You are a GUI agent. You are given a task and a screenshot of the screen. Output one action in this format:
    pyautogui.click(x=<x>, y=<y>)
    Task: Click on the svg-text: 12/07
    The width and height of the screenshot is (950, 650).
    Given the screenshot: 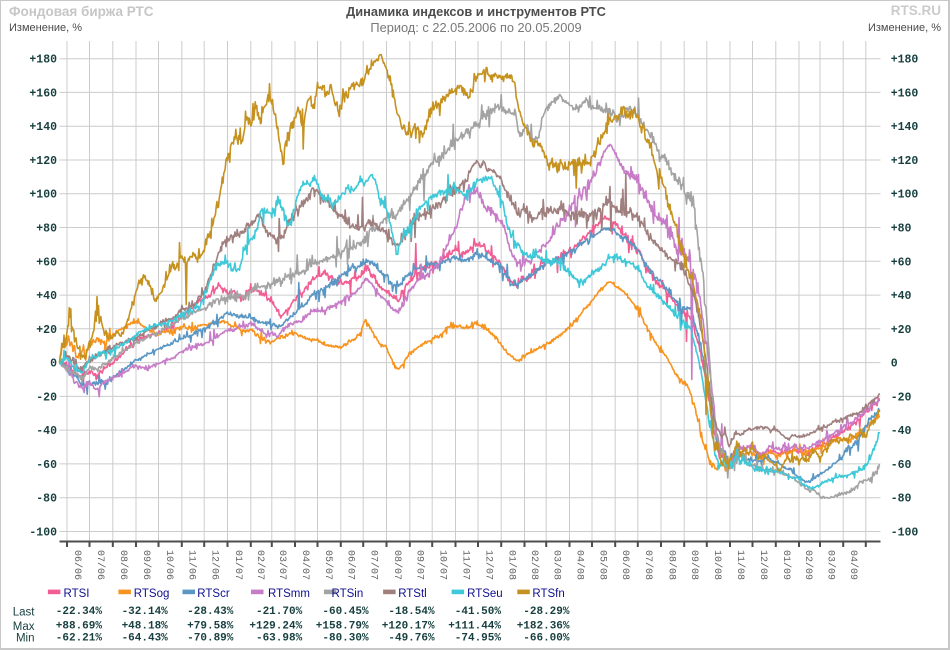 What is the action you would take?
    pyautogui.click(x=488, y=565)
    